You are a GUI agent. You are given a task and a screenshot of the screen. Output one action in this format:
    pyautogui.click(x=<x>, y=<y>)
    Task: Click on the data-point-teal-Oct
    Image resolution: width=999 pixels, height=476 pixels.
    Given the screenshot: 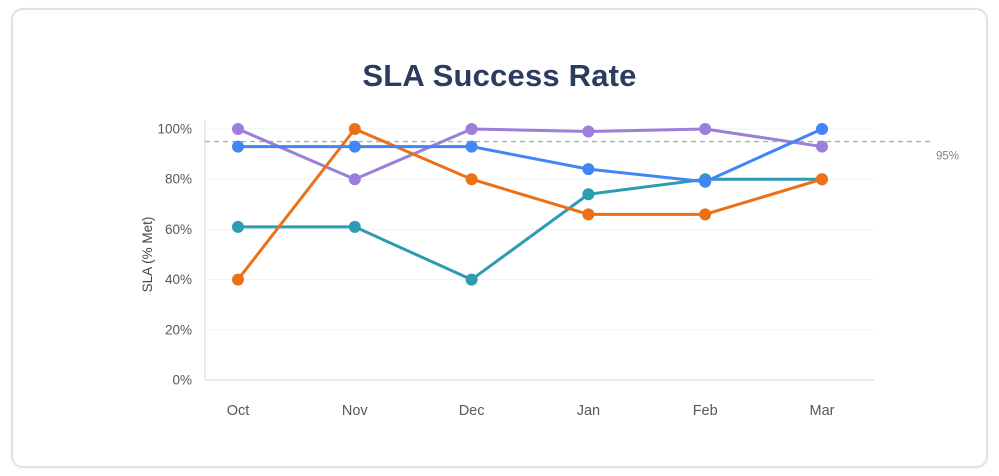 What is the action you would take?
    pyautogui.click(x=238, y=226)
    